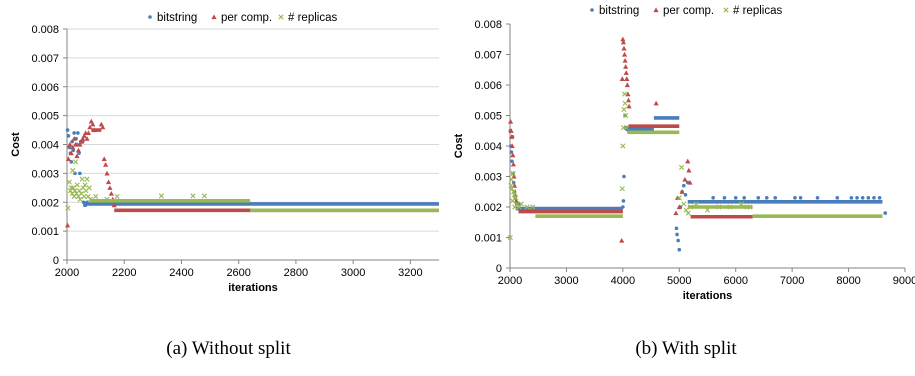 This screenshot has height=376, width=915. What do you see at coordinates (592, 10) in the screenshot?
I see `legend-marker-bitstring-b` at bounding box center [592, 10].